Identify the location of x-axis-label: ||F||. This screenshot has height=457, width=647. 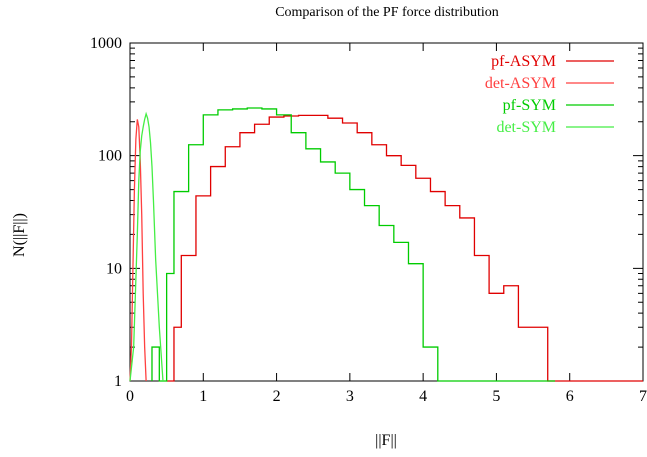
(386, 440).